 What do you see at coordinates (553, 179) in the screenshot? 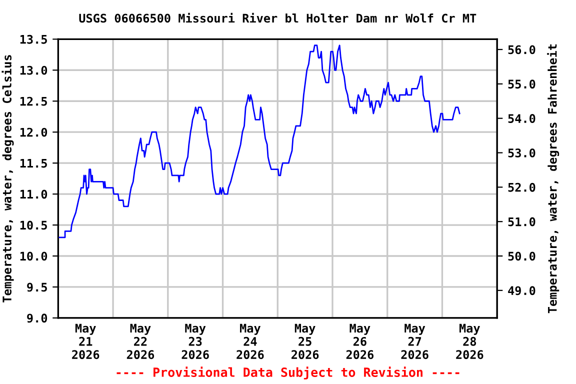
I see `y2-axis-title: Temperature, water, degrees Fahrenheit` at bounding box center [553, 179].